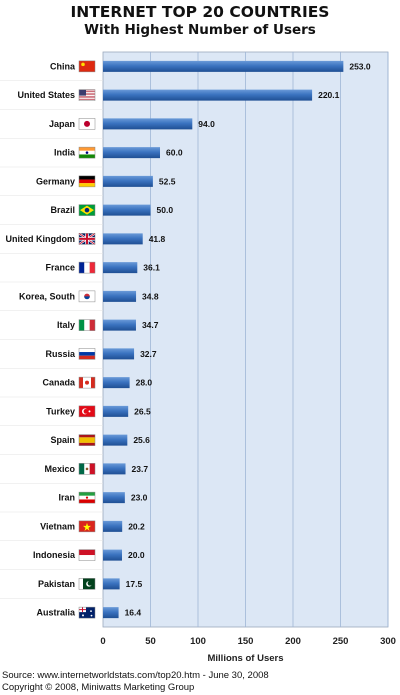 The width and height of the screenshot is (400, 695). What do you see at coordinates (113, 526) in the screenshot?
I see `bar-vietnam` at bounding box center [113, 526].